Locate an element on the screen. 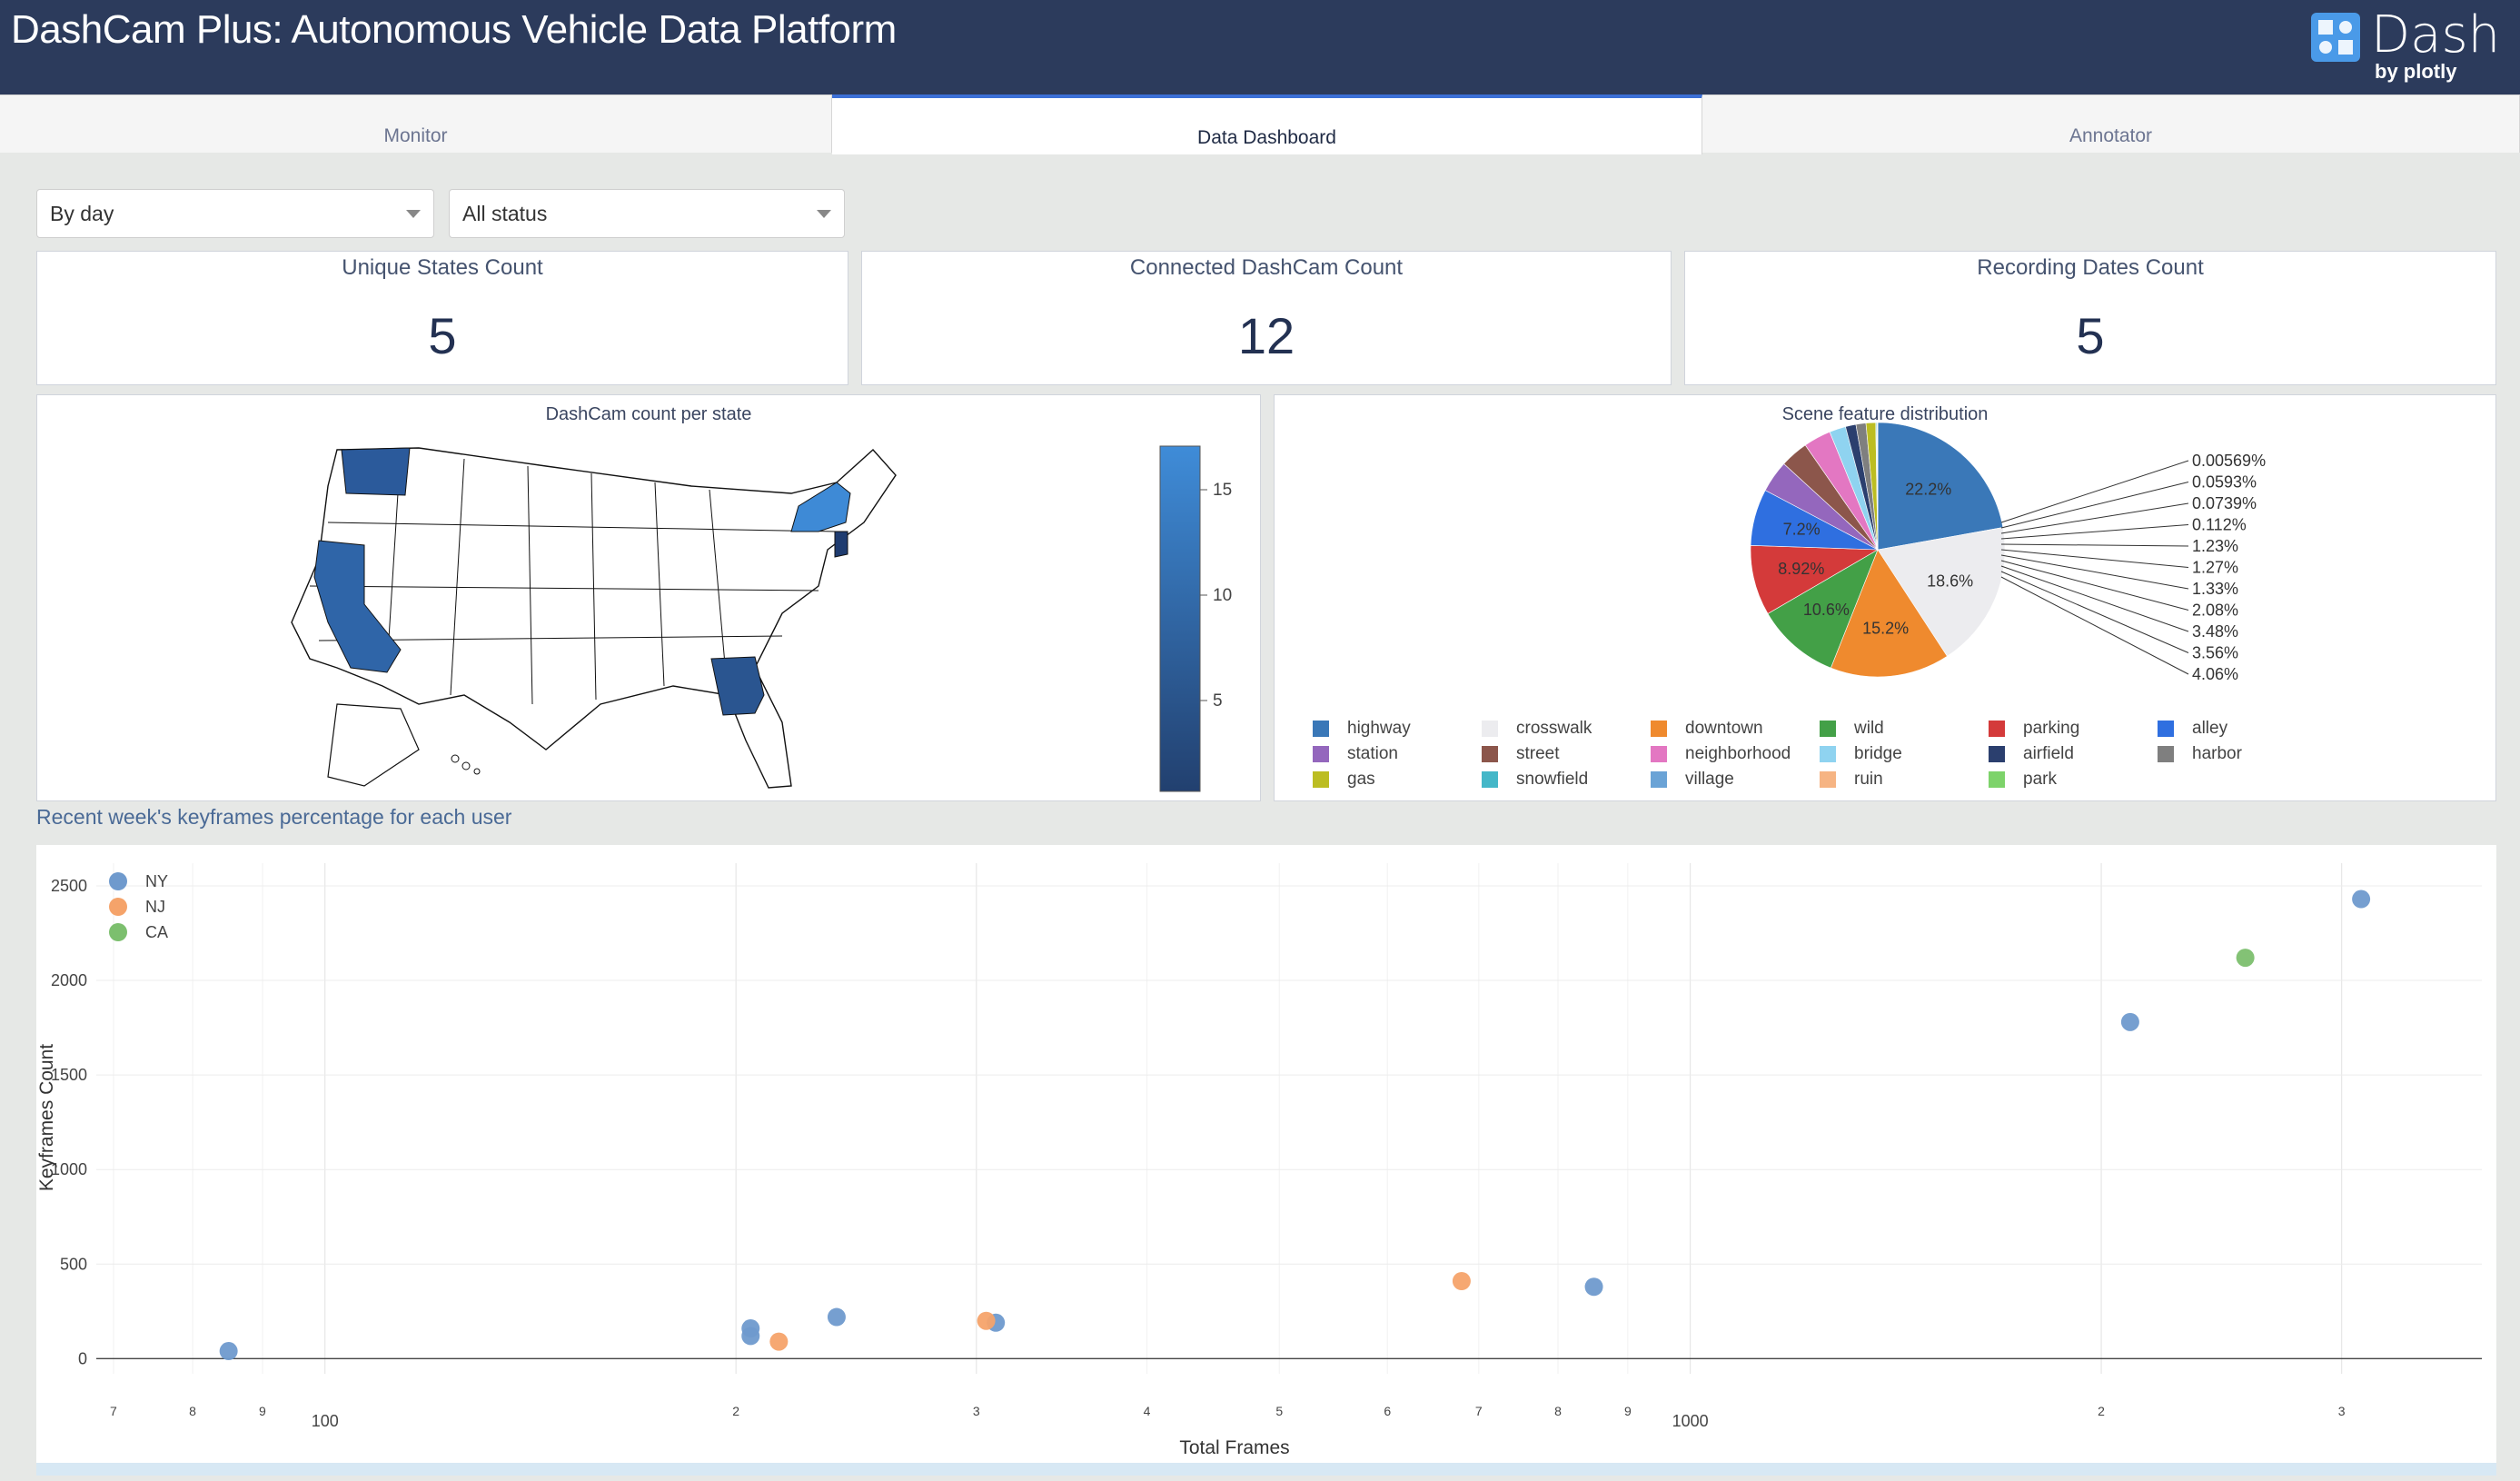  x-axis-label: Total Frames is located at coordinates (1234, 1447).